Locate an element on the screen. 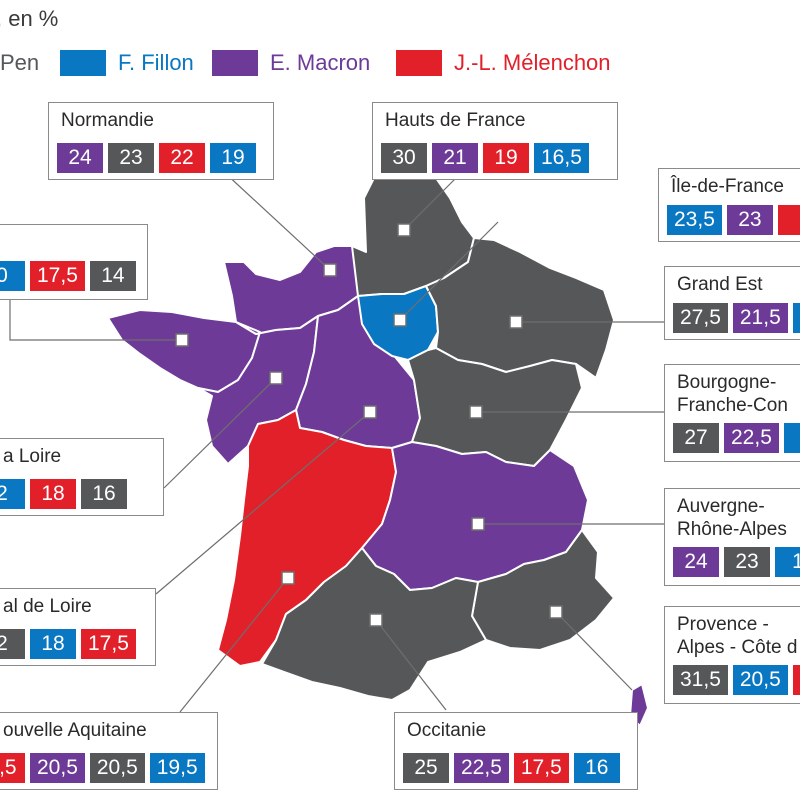 Image resolution: width=800 pixels, height=800 pixels. marker-ile-de-france is located at coordinates (400, 320).